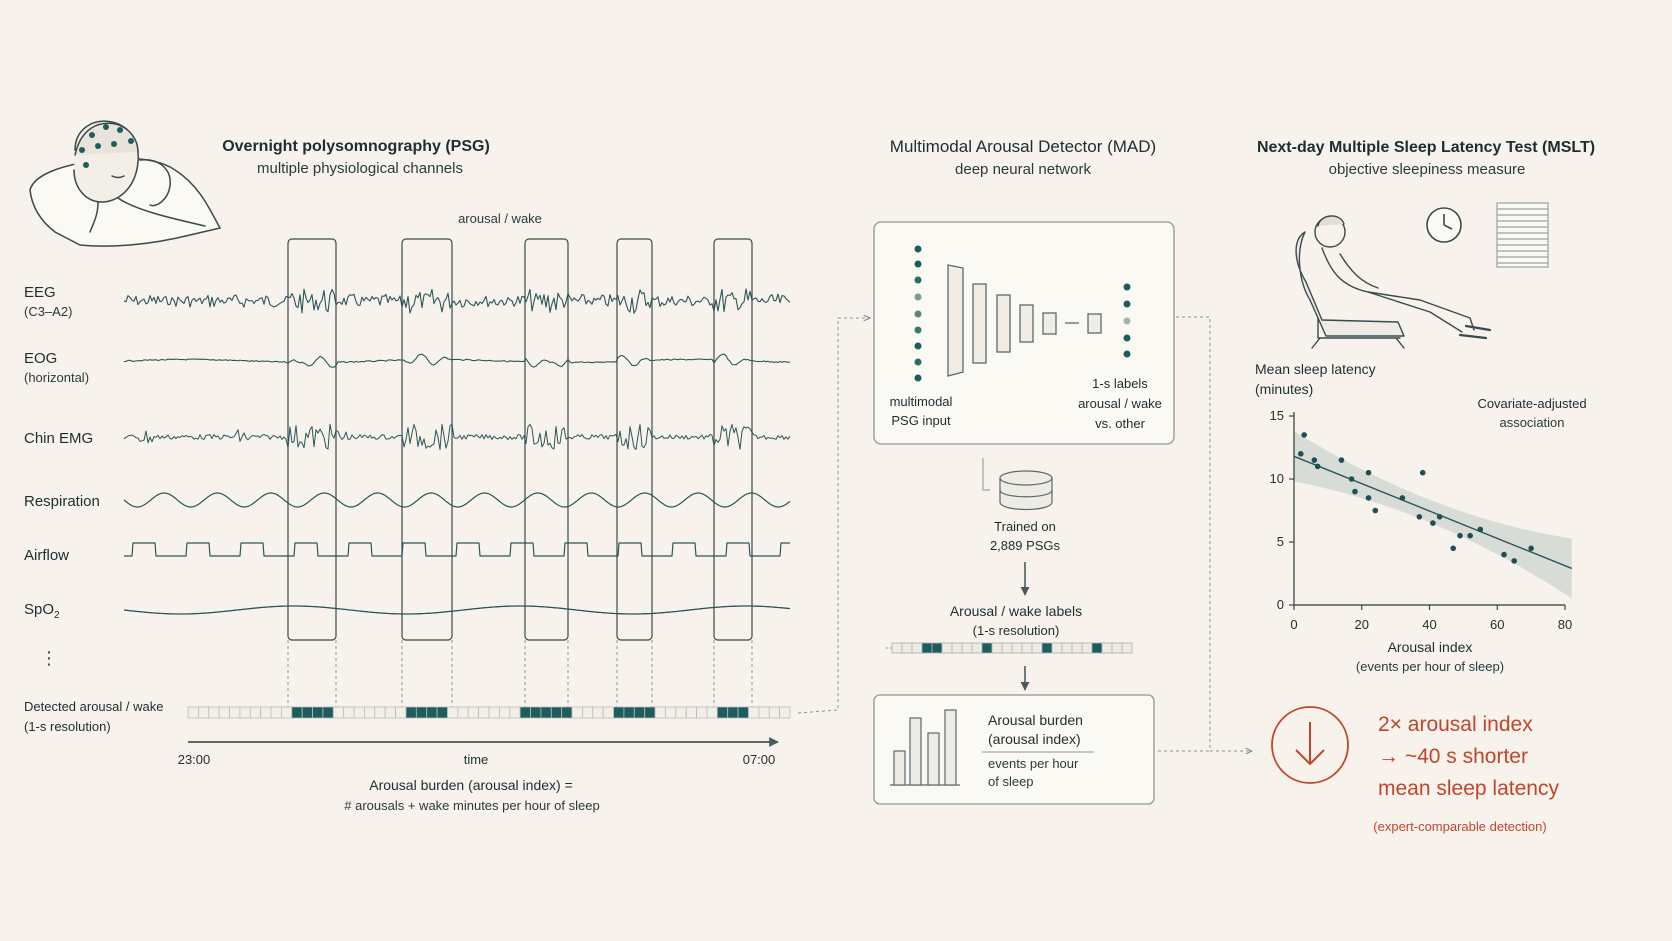 The height and width of the screenshot is (941, 1672). What do you see at coordinates (1025, 526) in the screenshot?
I see `trained-on-label: Trained on` at bounding box center [1025, 526].